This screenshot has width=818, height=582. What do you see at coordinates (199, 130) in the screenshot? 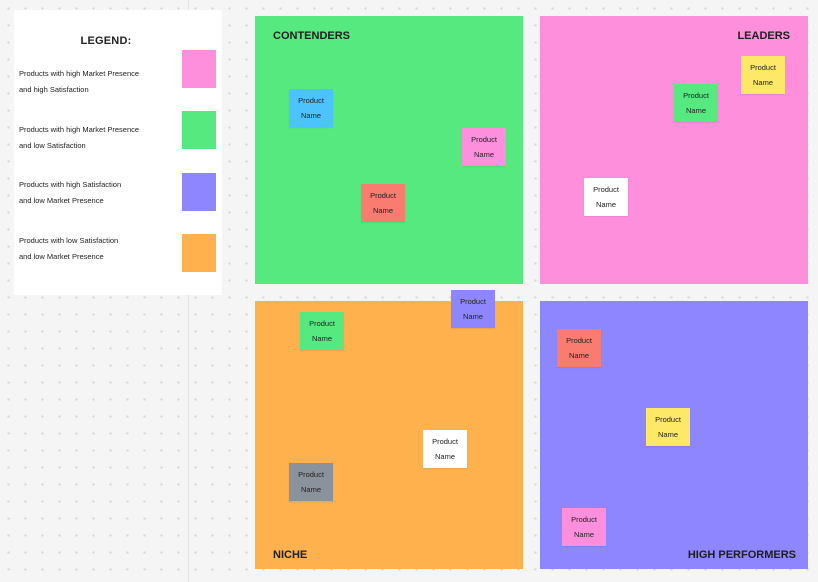
I see `legend-swatch-green` at bounding box center [199, 130].